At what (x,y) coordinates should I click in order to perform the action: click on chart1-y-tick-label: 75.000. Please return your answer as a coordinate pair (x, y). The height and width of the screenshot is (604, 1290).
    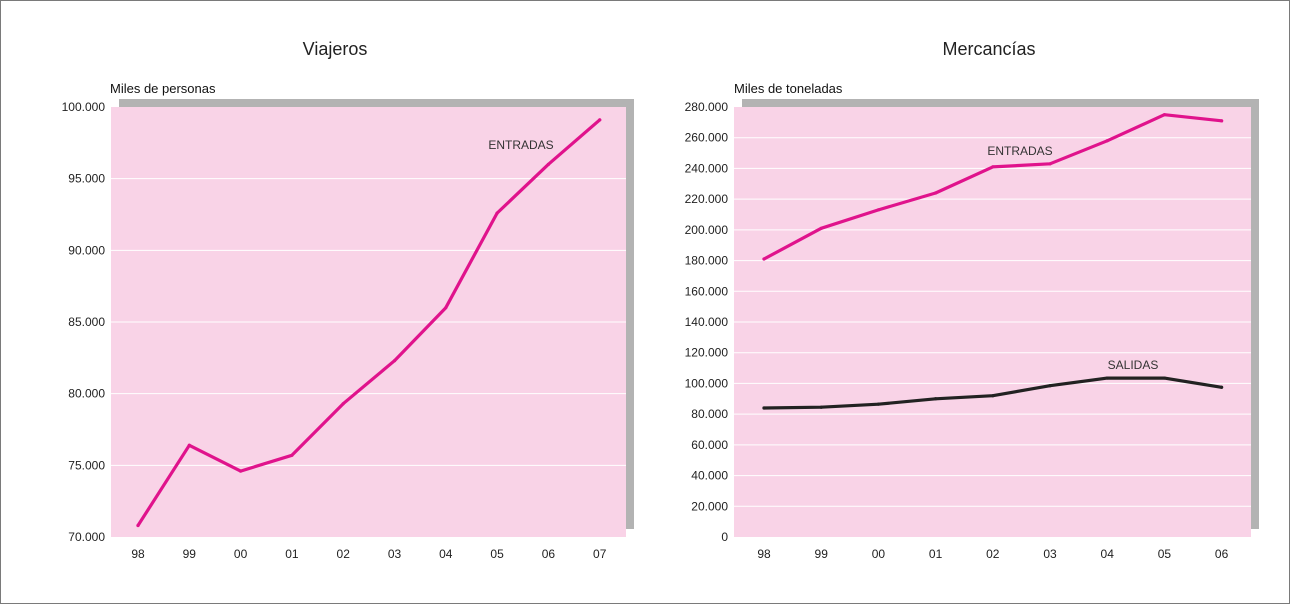
    Looking at the image, I should click on (86, 465).